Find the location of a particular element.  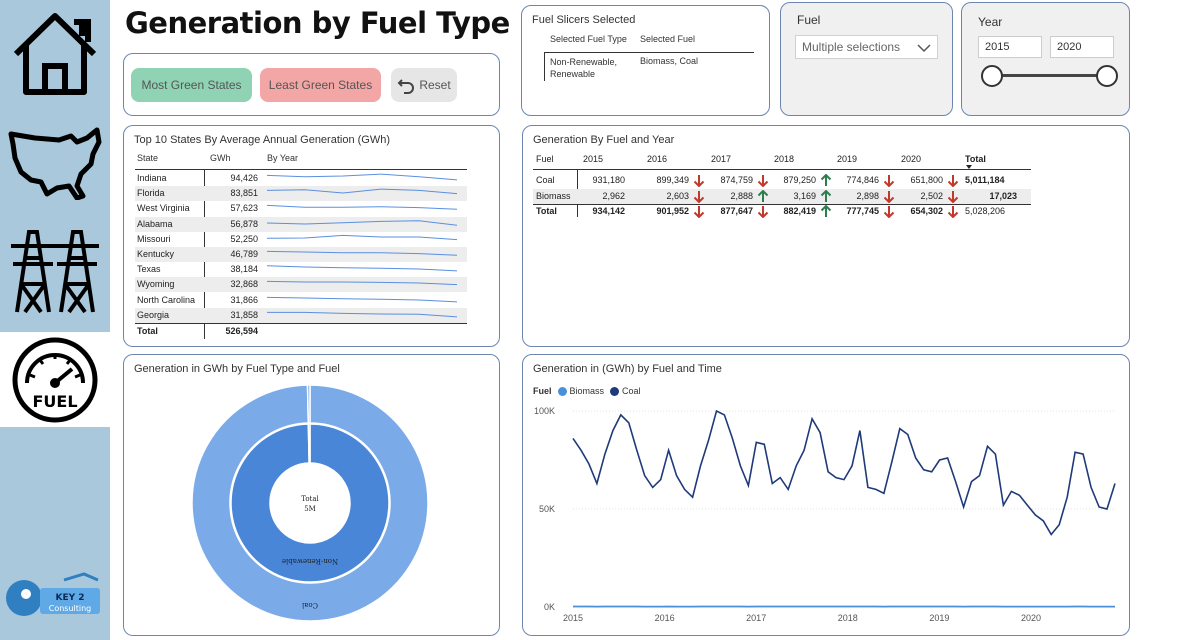

states-total-value: 526,594 is located at coordinates (241, 331).